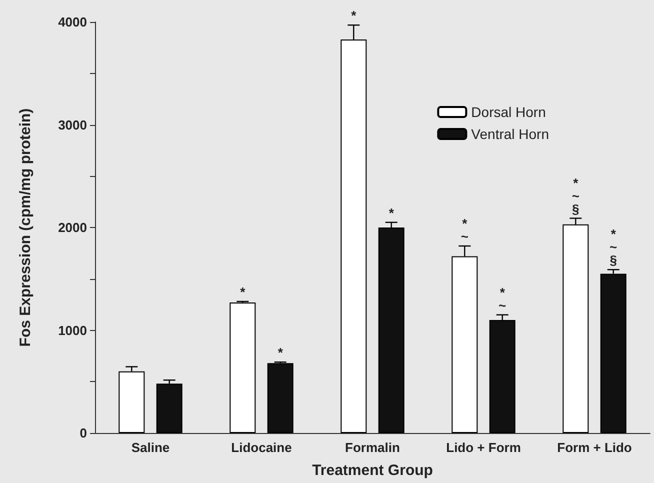  I want to click on y-tick-label: 0, so click(83, 433).